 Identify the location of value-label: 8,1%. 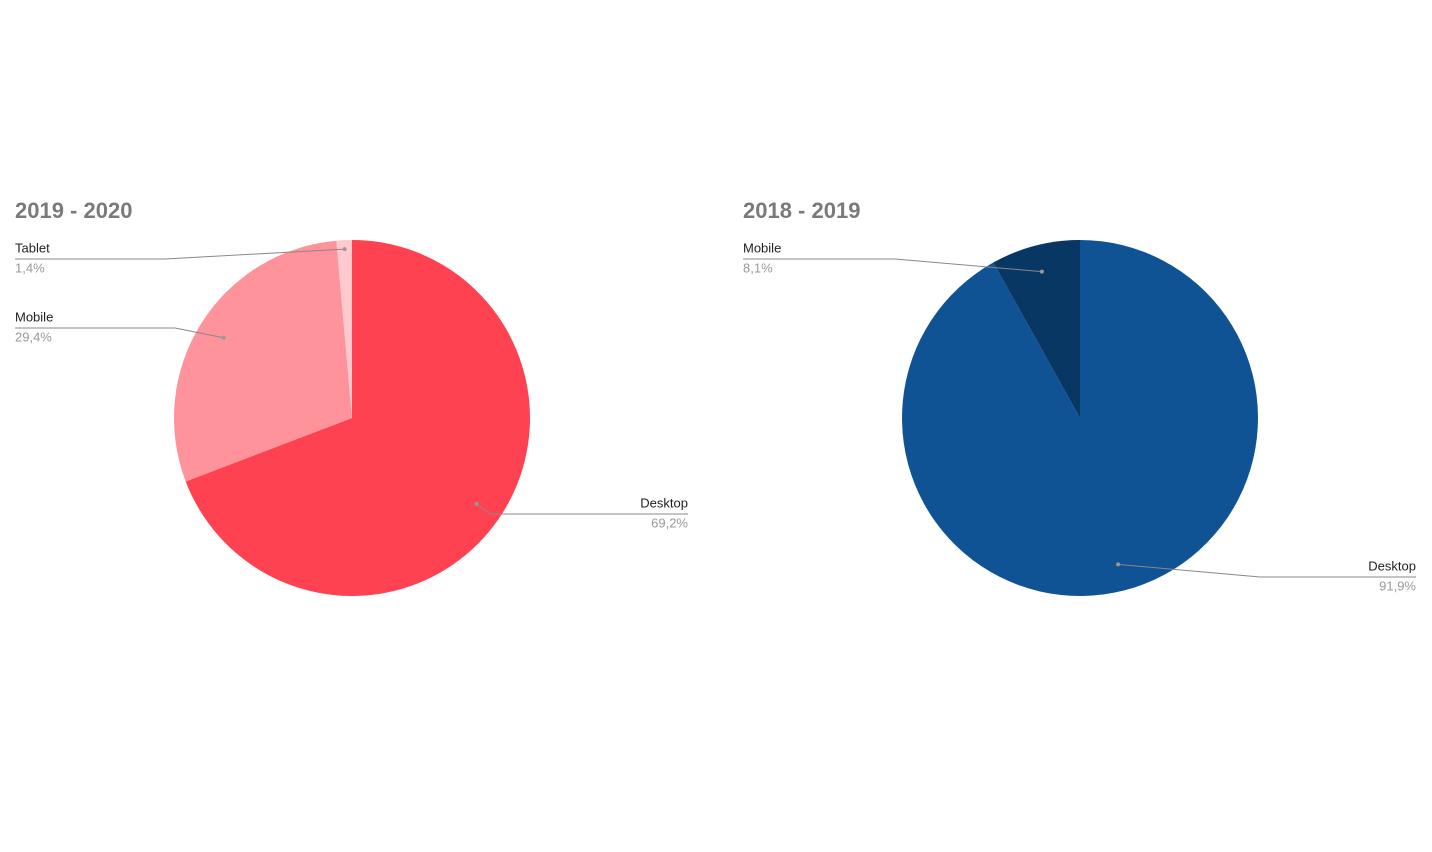
(758, 267).